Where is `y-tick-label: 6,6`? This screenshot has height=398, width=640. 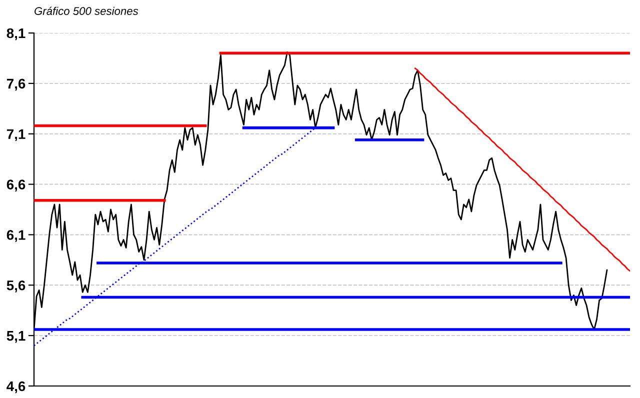 y-tick-label: 6,6 is located at coordinates (16, 186).